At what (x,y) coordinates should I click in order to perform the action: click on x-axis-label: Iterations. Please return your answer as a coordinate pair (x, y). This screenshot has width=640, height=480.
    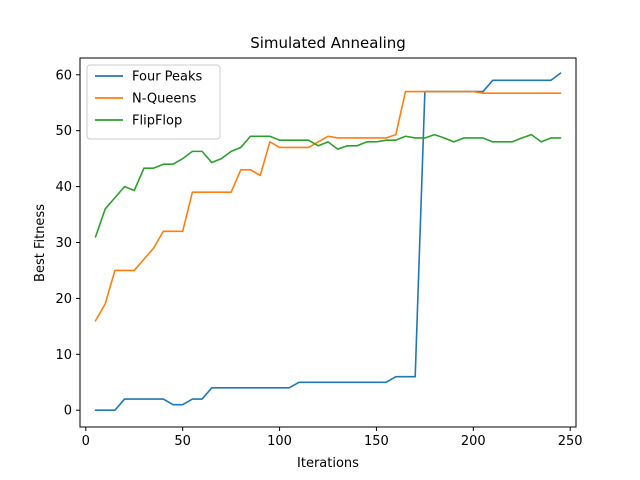
    Looking at the image, I should click on (328, 463).